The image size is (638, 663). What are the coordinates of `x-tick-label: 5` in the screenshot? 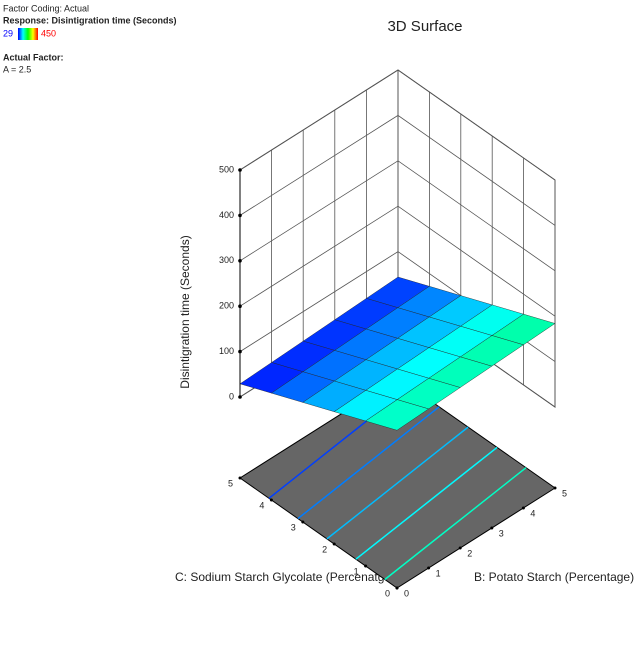 It's located at (230, 483).